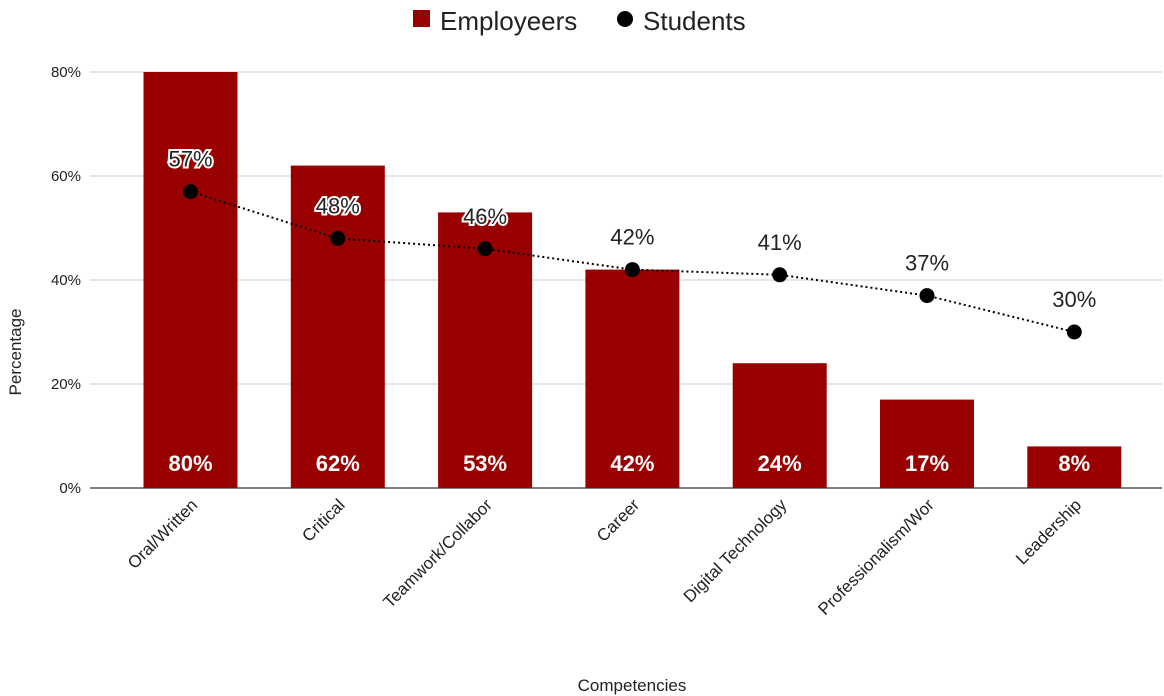 Image resolution: width=1164 pixels, height=696 pixels. Describe the element at coordinates (927, 263) in the screenshot. I see `point-value-label: 37%` at that location.